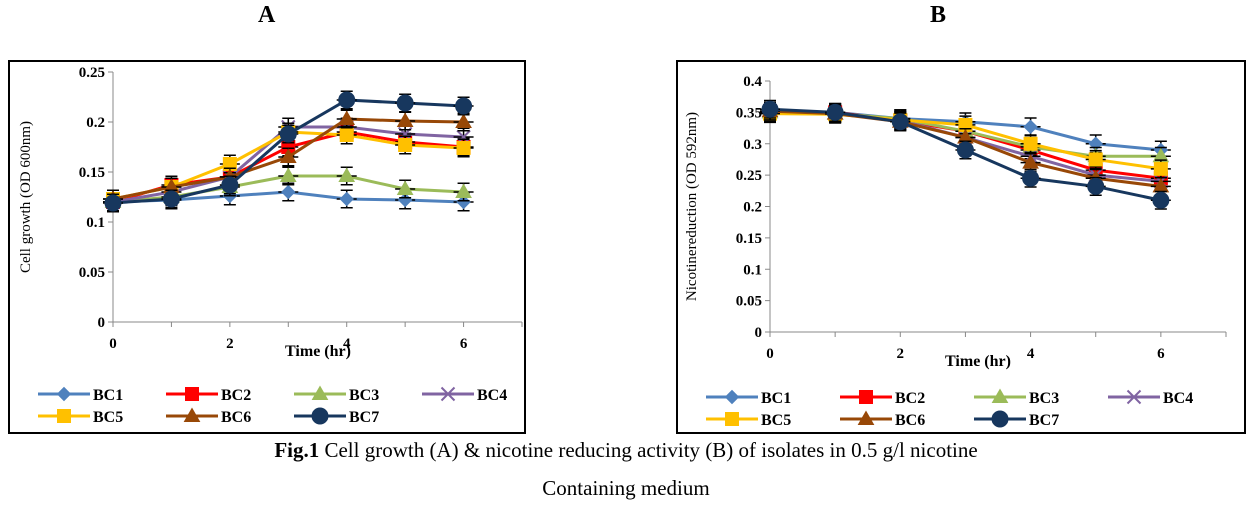 Image resolution: width=1252 pixels, height=507 pixels. I want to click on chart-b-ytick-label: 0.4, so click(752, 82).